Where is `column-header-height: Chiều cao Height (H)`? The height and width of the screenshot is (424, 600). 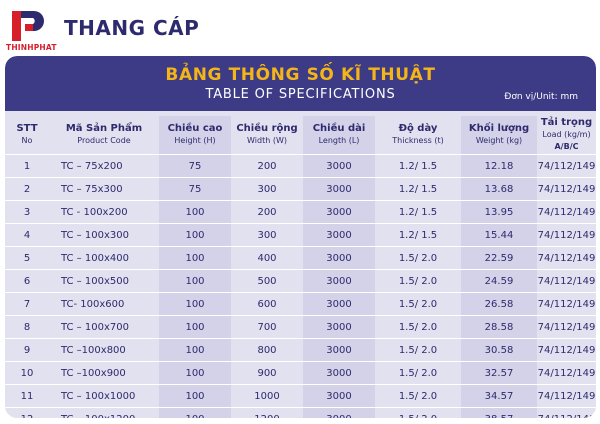 column-header-height: Chiều cao Height (H) is located at coordinates (195, 135).